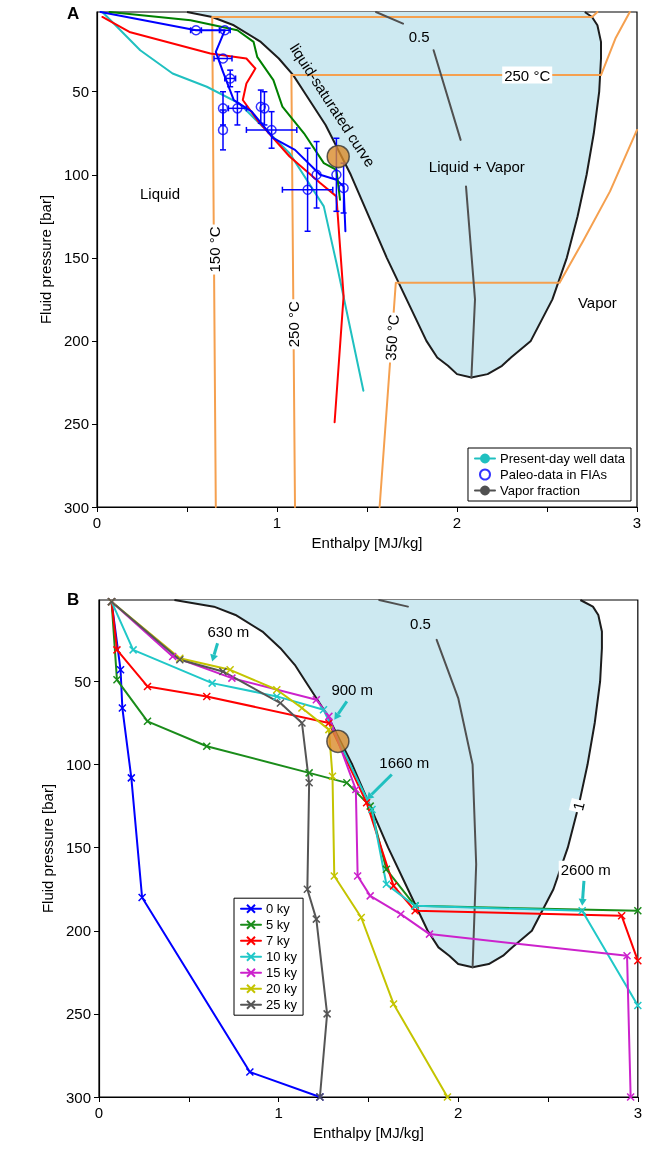 The width and height of the screenshot is (645, 1162). I want to click on annotation: 630 m, so click(228, 632).